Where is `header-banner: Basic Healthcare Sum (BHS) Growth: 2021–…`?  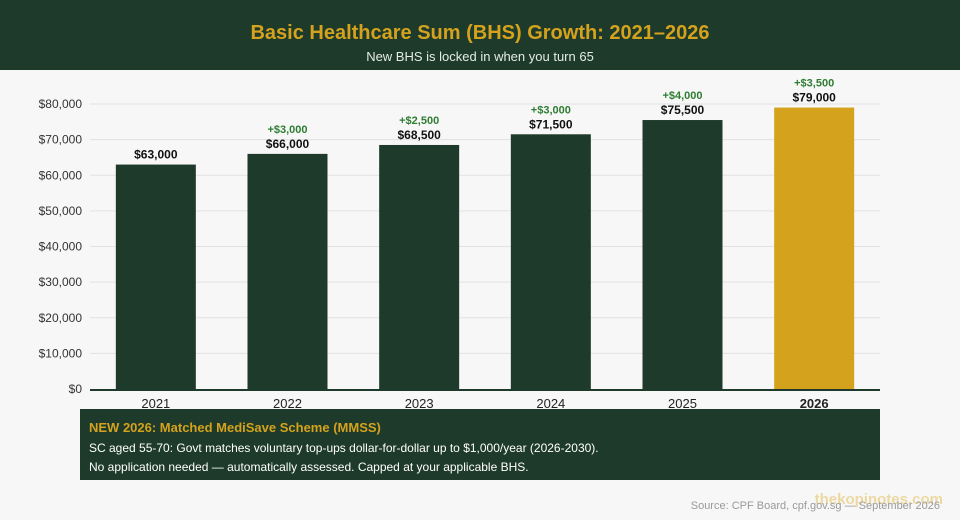
header-banner: Basic Healthcare Sum (BHS) Growth: 2021–… is located at coordinates (480, 35).